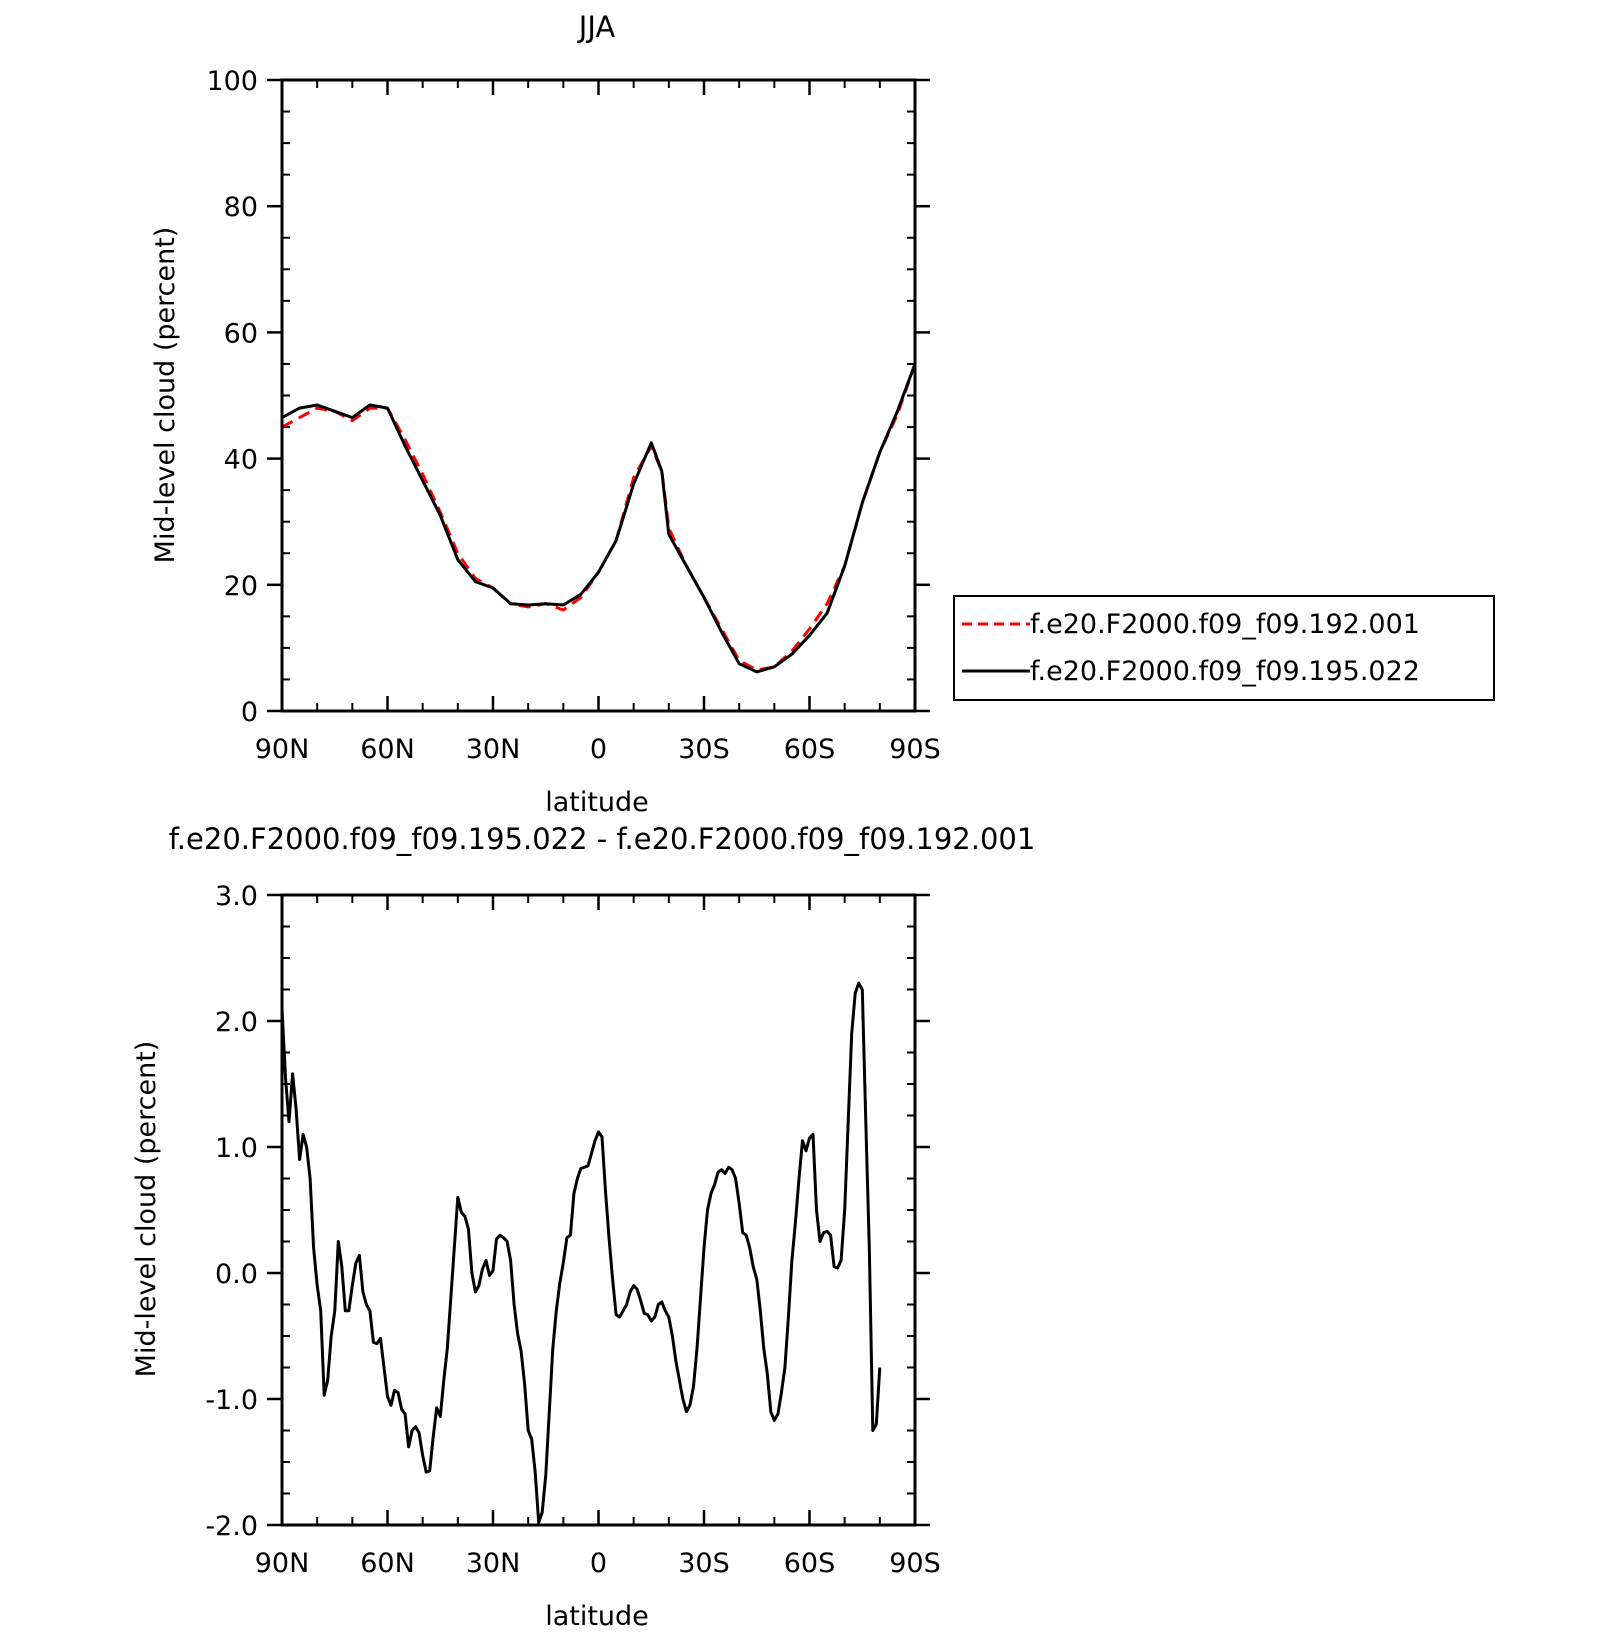 This screenshot has height=1635, width=1597. Describe the element at coordinates (232, 81) in the screenshot. I see `top-y-tick-label: 100` at that location.